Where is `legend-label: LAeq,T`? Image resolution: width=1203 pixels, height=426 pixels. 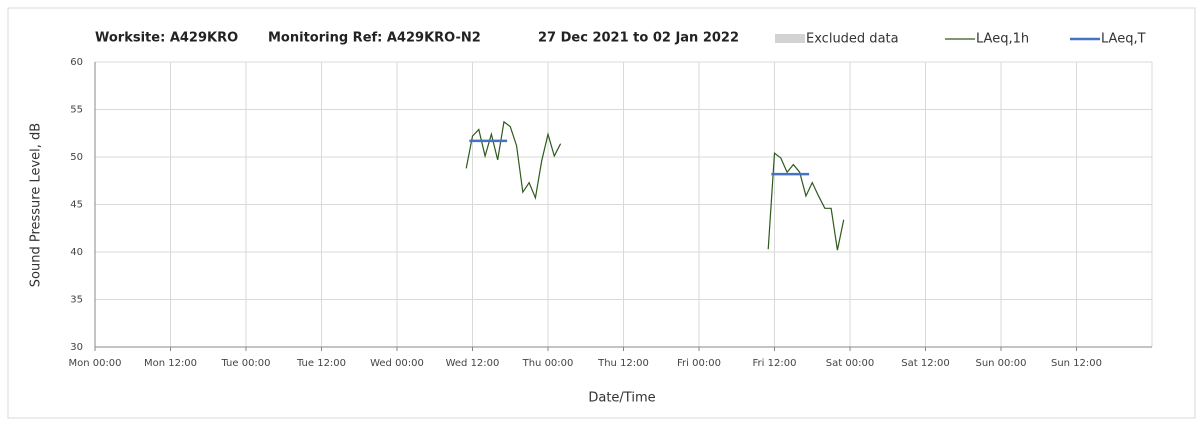
legend-label: LAeq,T is located at coordinates (1123, 39).